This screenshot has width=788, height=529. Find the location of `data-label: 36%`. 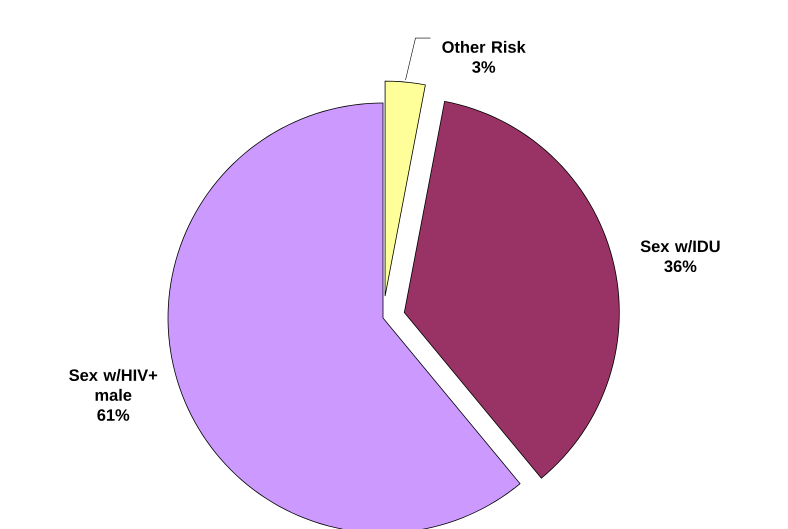

data-label: 36% is located at coordinates (680, 266).